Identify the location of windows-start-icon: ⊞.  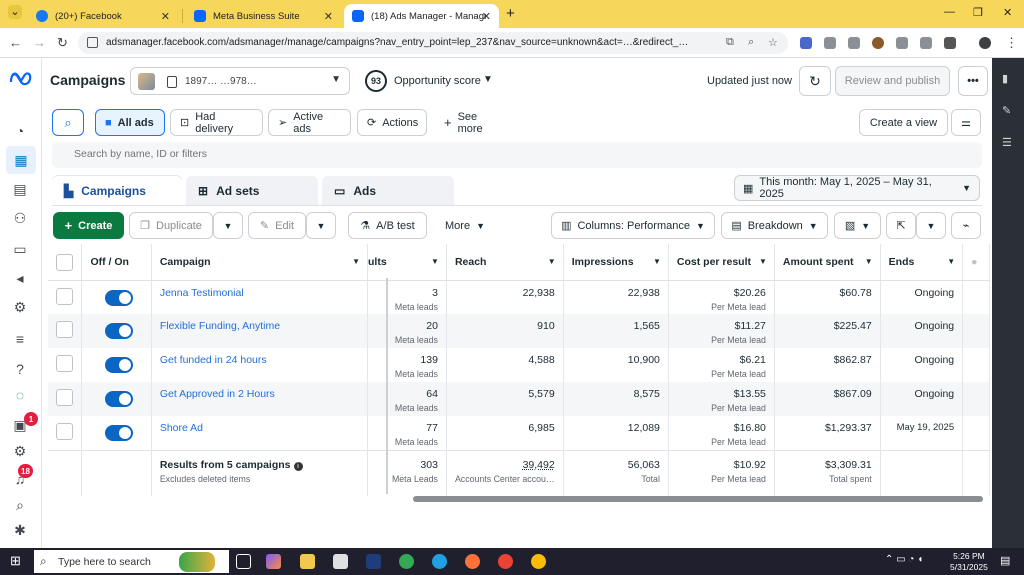
(15, 560).